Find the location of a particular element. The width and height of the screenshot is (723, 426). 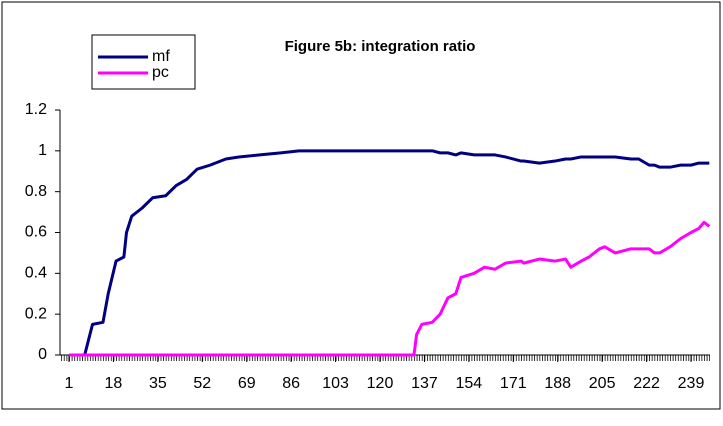

x-tick-label: 69 is located at coordinates (247, 383).